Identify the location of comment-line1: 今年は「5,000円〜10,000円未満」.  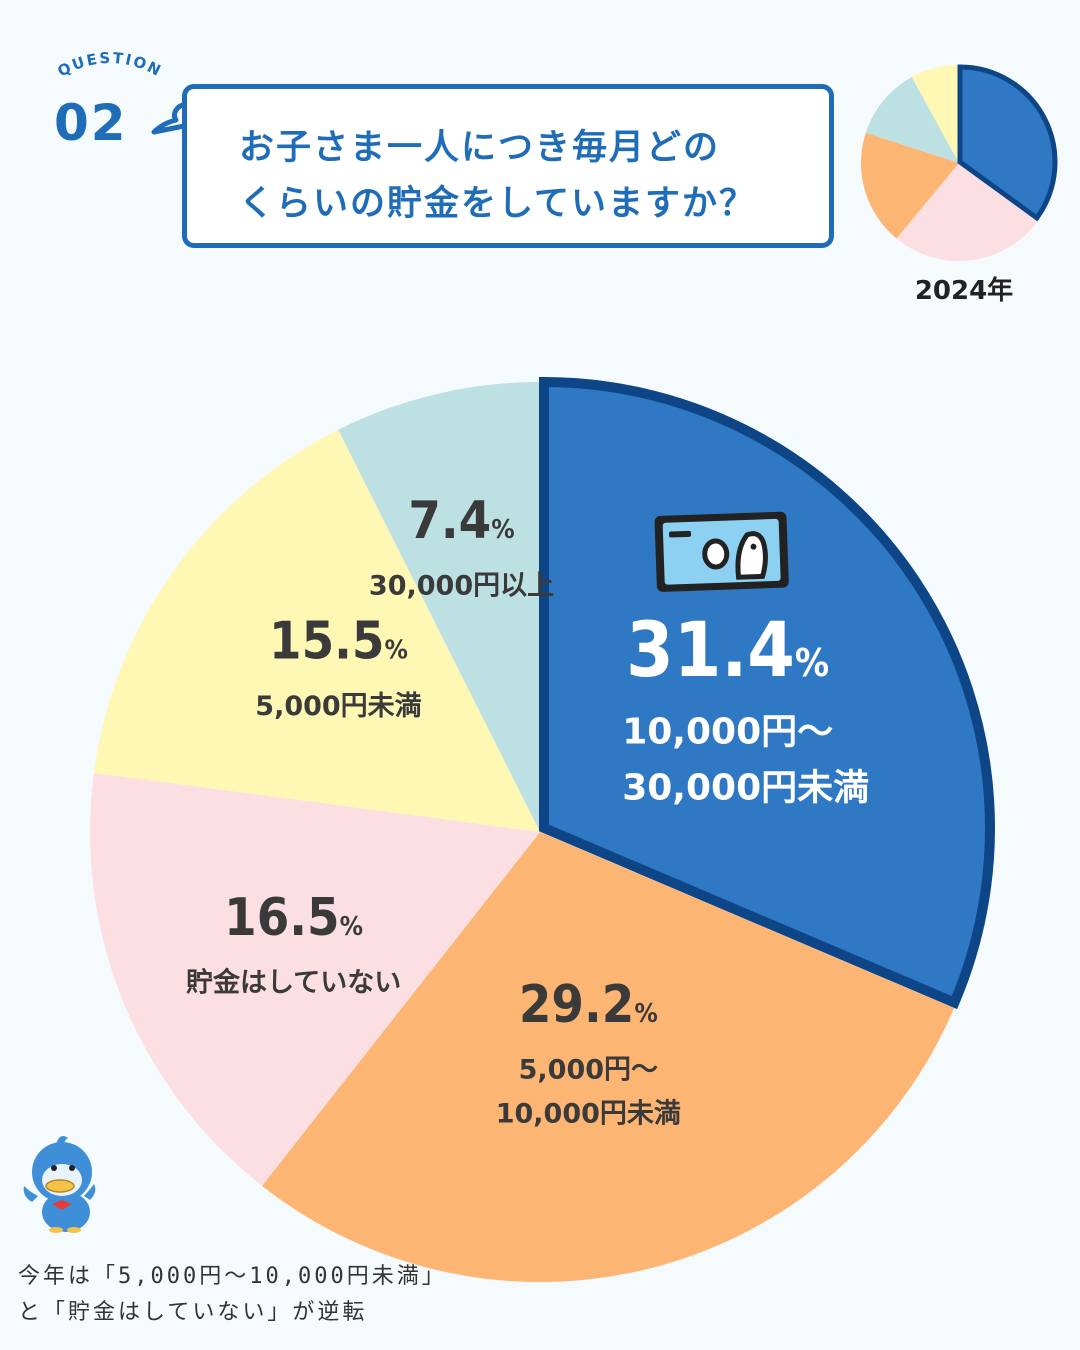
(232, 1276).